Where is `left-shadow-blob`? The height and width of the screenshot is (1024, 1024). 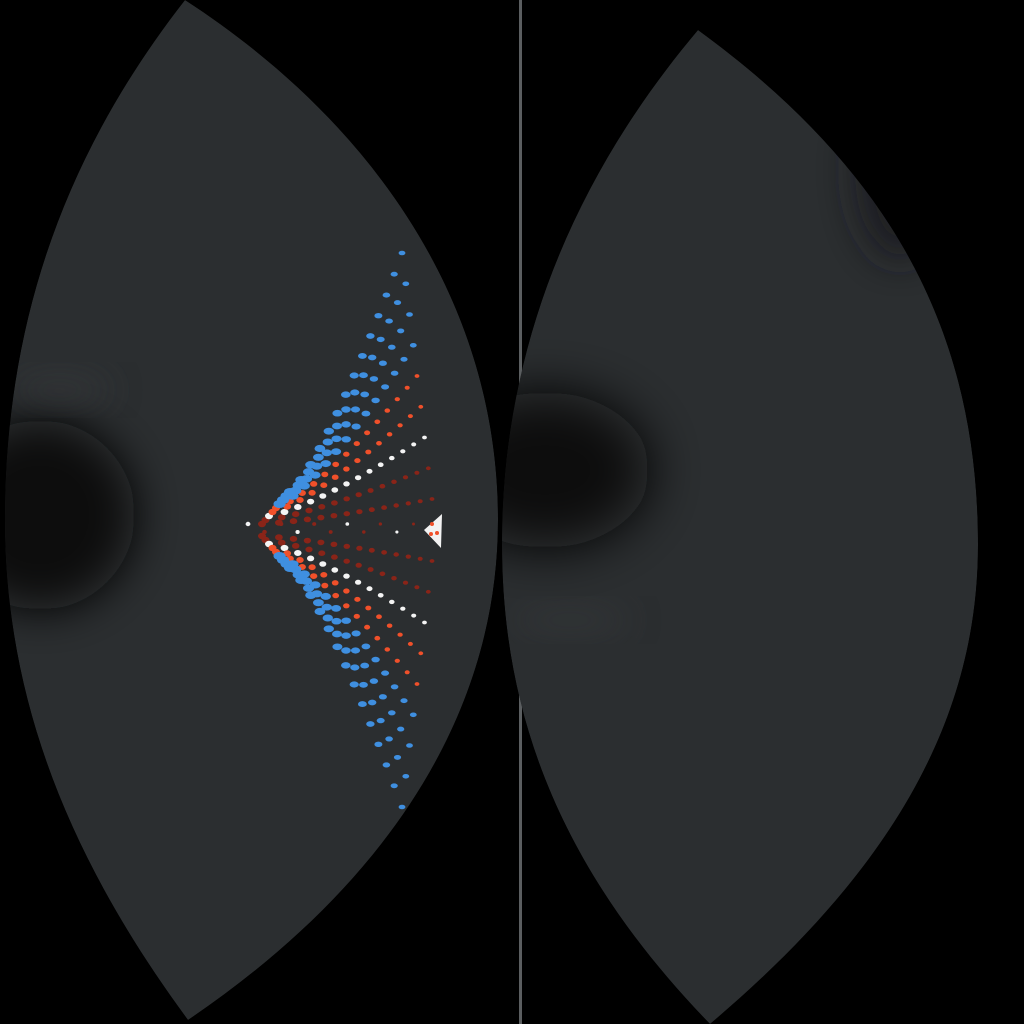 left-shadow-blob is located at coordinates (70, 515).